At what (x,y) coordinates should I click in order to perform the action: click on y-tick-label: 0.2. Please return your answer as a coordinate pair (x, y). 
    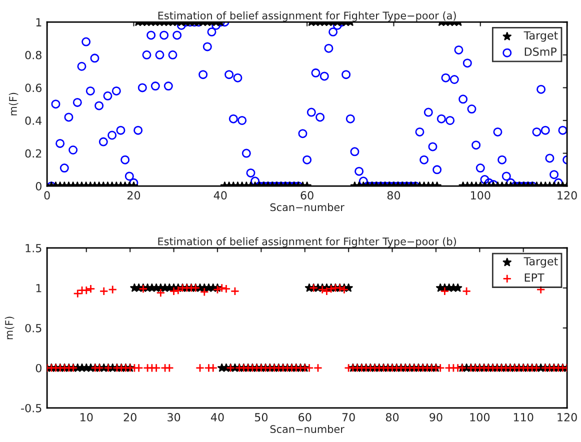
    Looking at the image, I should click on (33, 153).